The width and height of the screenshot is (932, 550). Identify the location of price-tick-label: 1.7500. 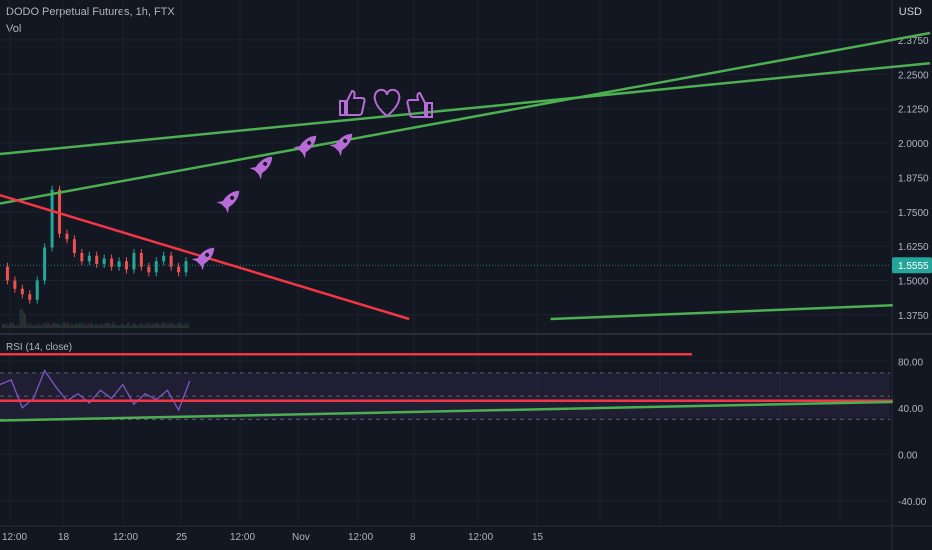
(913, 213).